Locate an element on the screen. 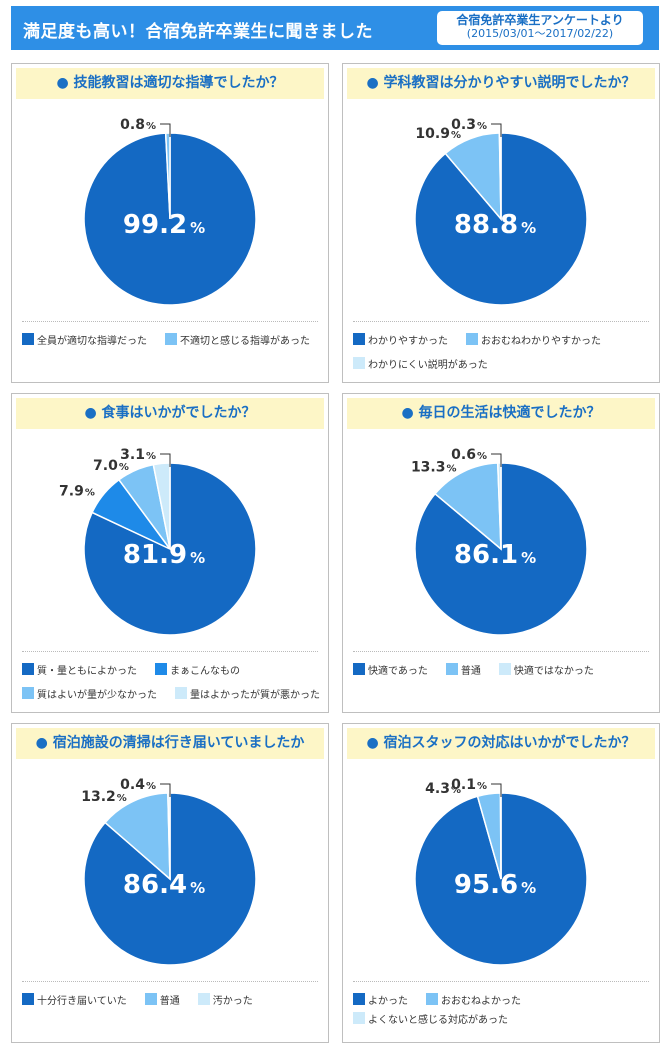  legend-label: 十分行き届いていた is located at coordinates (82, 1001).